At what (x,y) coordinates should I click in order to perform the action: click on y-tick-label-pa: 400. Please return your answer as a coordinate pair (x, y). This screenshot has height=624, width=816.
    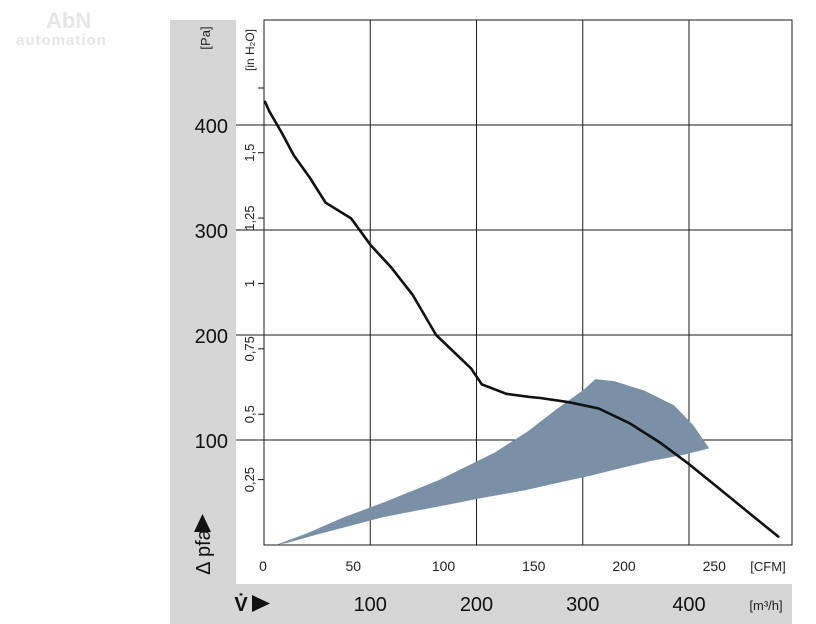
    Looking at the image, I should click on (211, 127).